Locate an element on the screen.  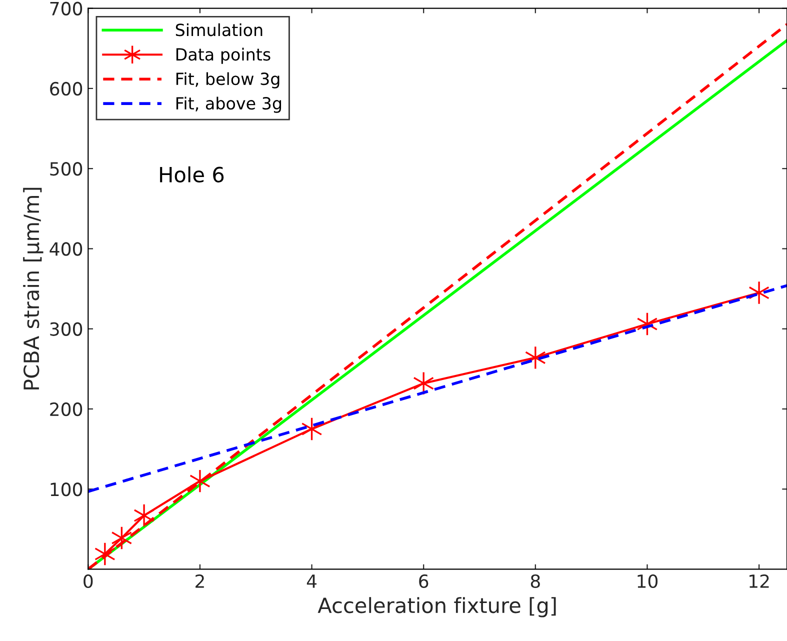
legend-label: Simulation is located at coordinates (219, 29).